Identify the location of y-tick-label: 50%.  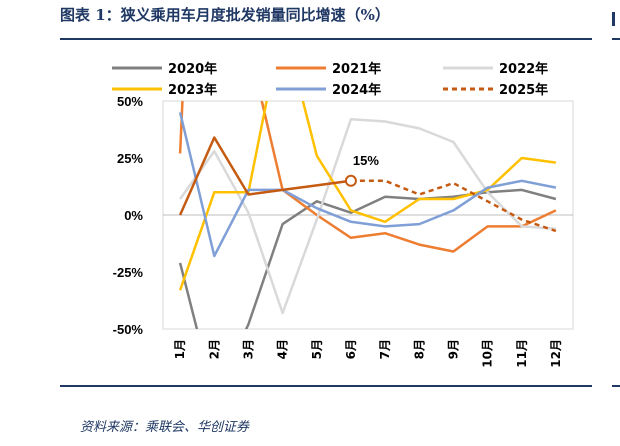
(130, 101).